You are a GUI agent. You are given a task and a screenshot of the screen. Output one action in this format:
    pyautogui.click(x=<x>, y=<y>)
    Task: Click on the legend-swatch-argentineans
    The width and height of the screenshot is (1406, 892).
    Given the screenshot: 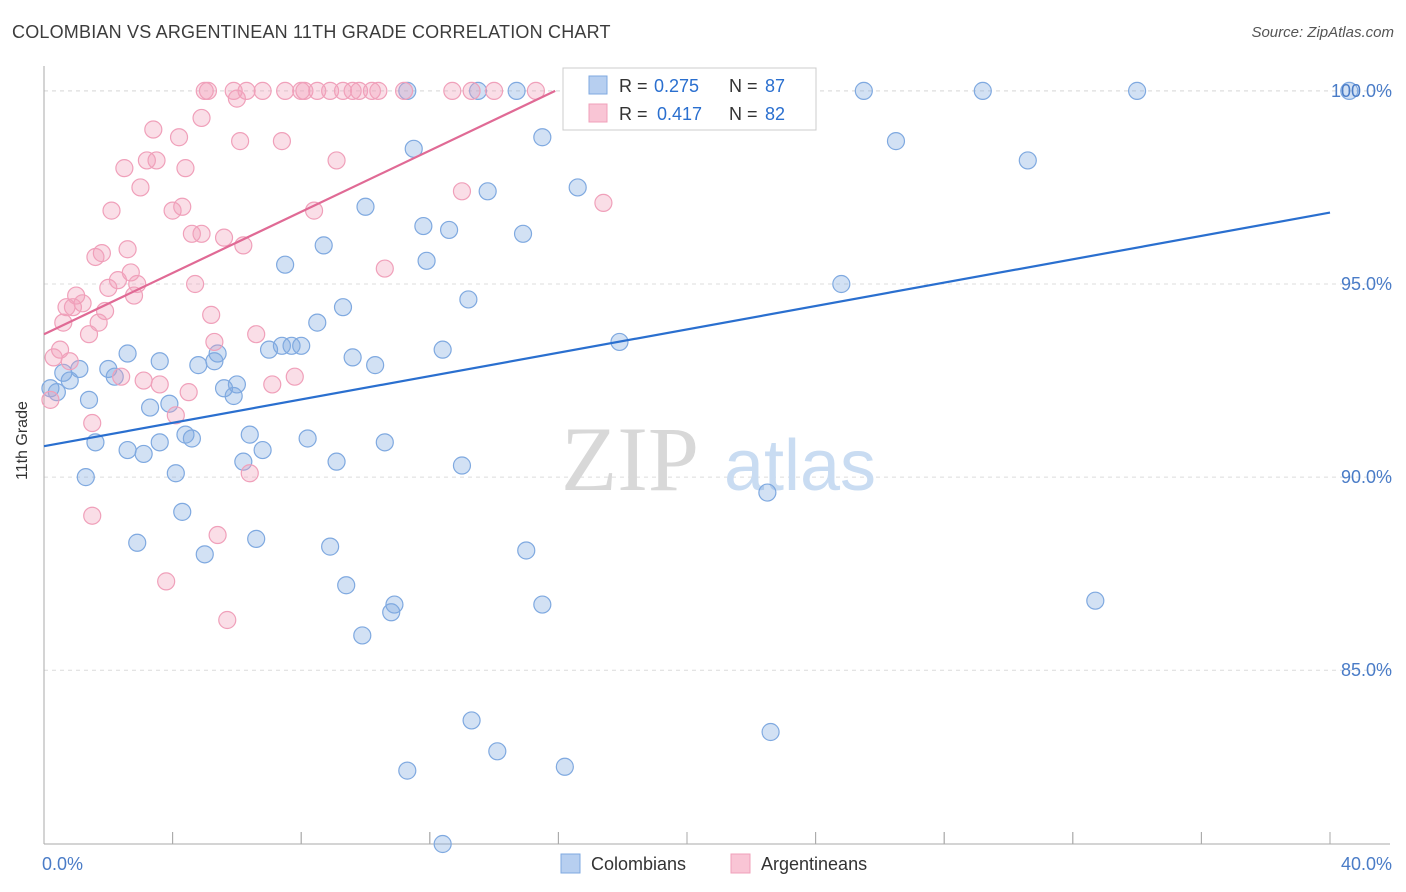 What is the action you would take?
    pyautogui.click(x=598, y=113)
    